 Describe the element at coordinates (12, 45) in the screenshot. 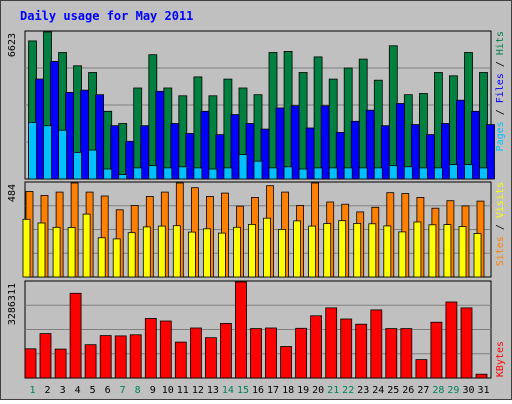

I see `y-max-label-pages-files-hits: 6623` at that location.